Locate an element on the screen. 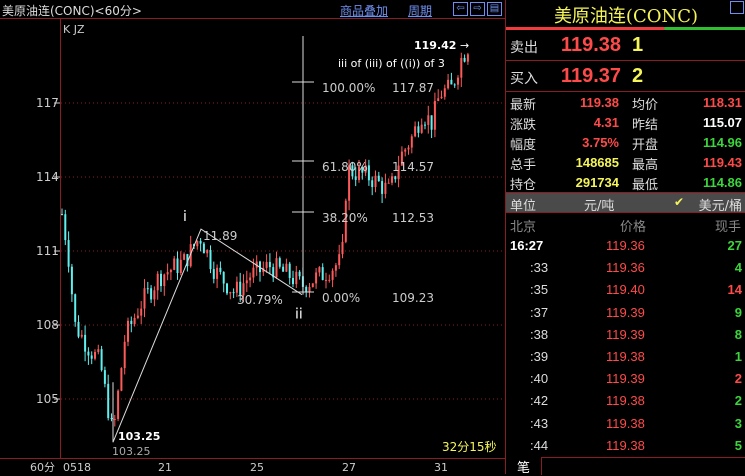 The height and width of the screenshot is (476, 745). maximize-icon is located at coordinates (737, 7).